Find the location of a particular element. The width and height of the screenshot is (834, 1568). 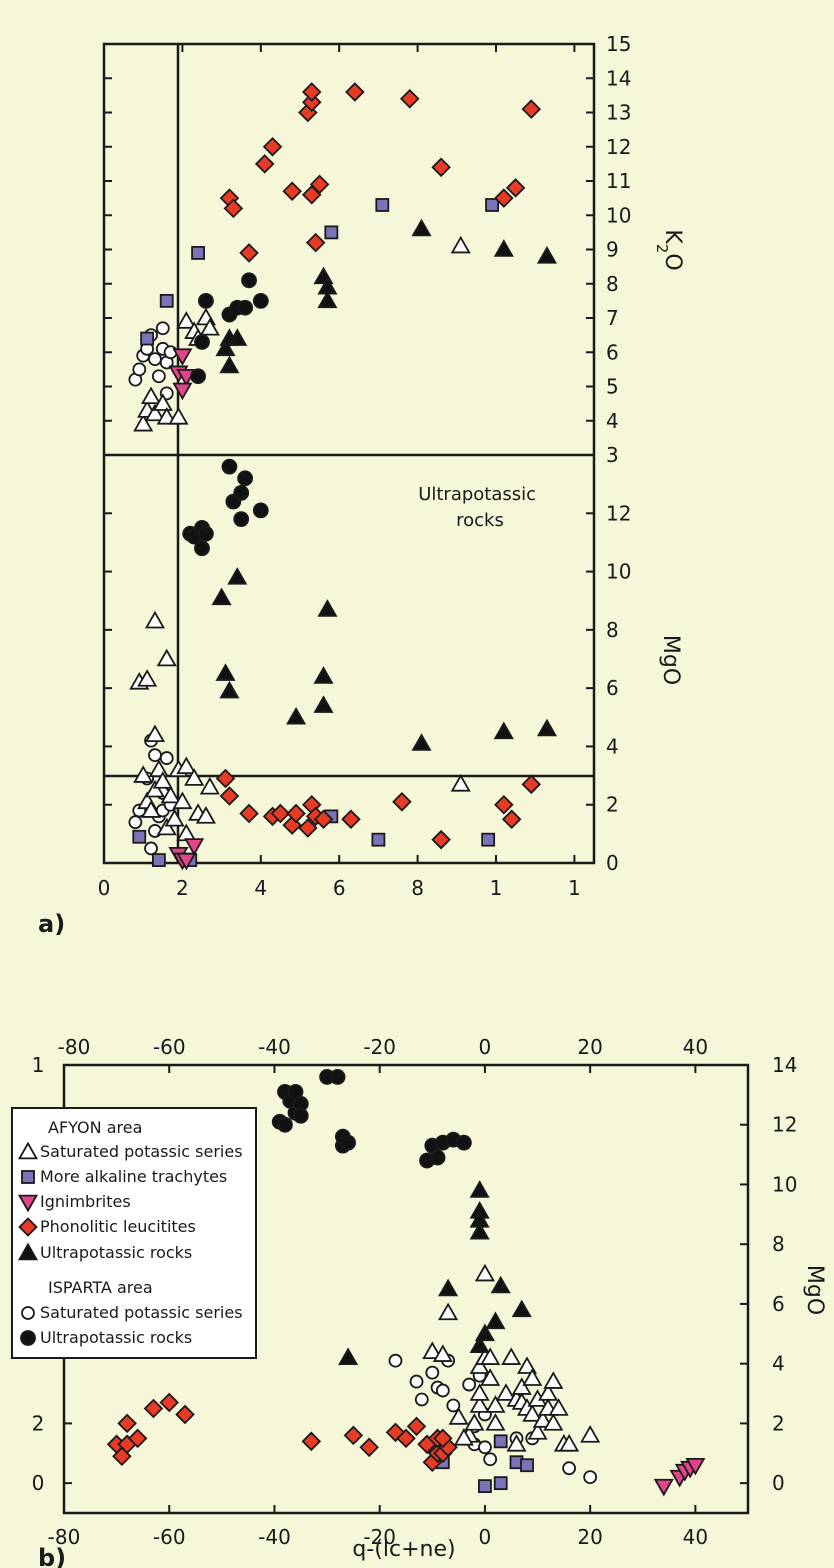

x-tick-label: 0 is located at coordinates (104, 888).